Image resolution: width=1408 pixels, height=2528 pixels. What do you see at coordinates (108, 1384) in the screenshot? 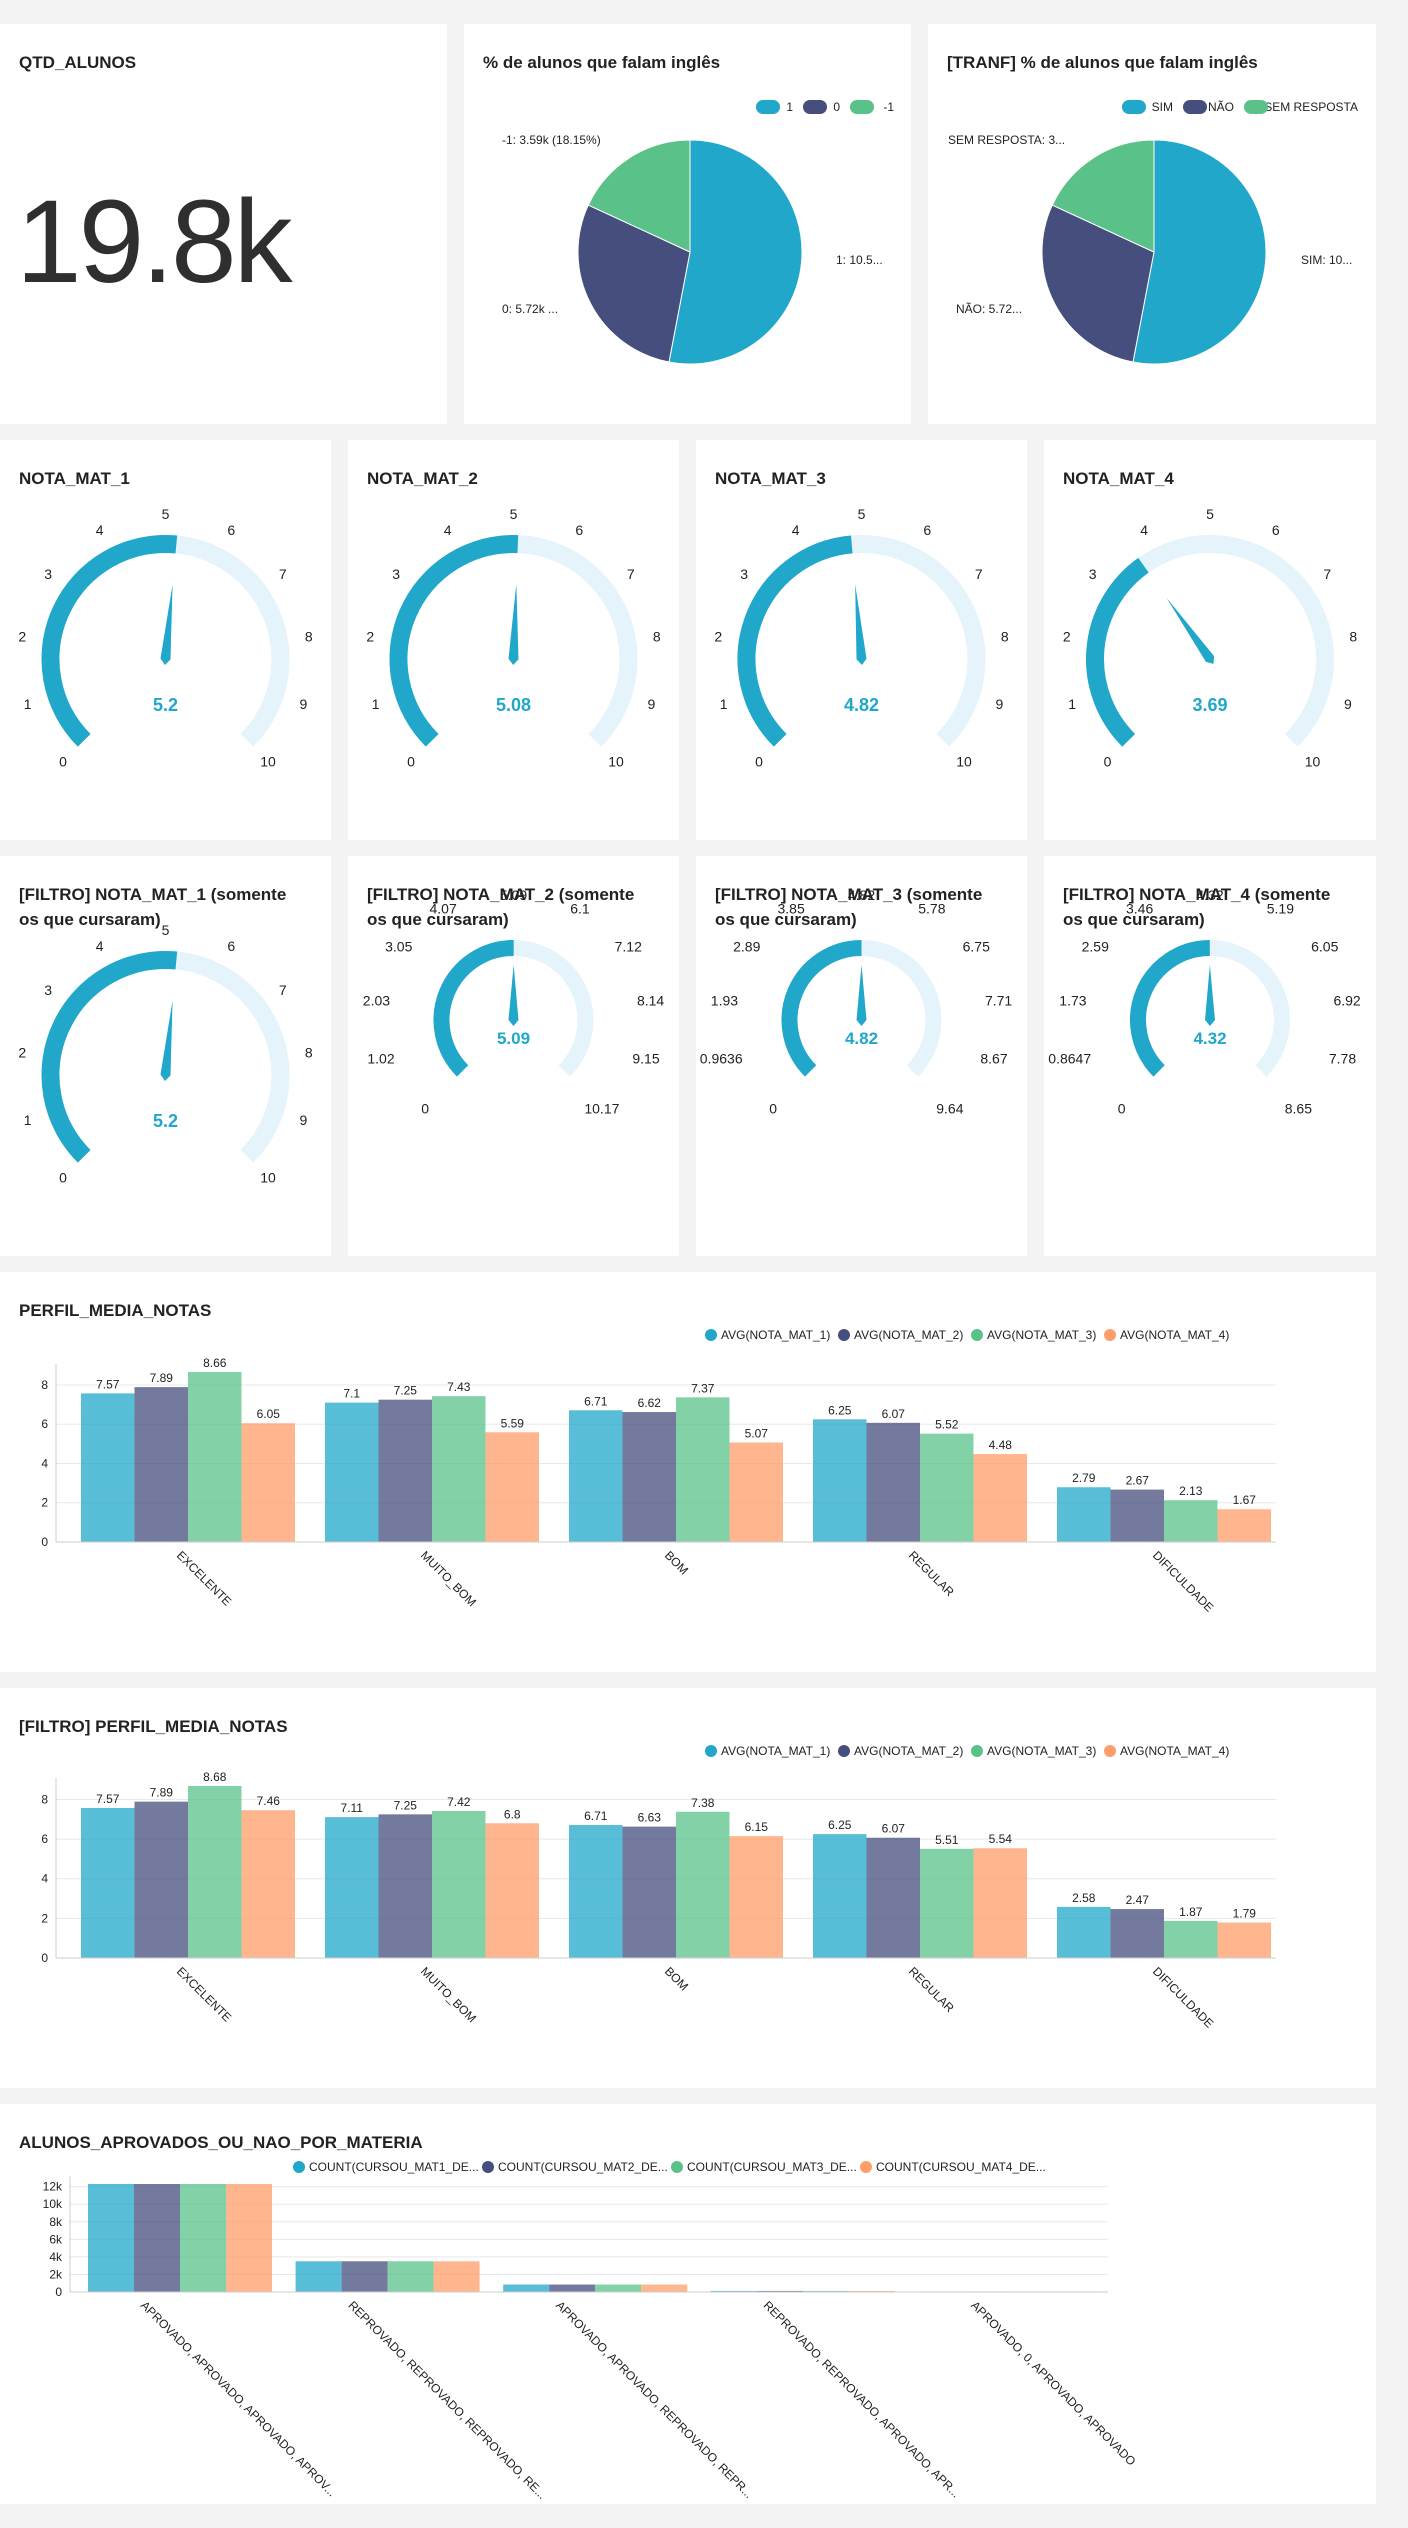
I see `bar-data-label: 7.57` at bounding box center [108, 1384].